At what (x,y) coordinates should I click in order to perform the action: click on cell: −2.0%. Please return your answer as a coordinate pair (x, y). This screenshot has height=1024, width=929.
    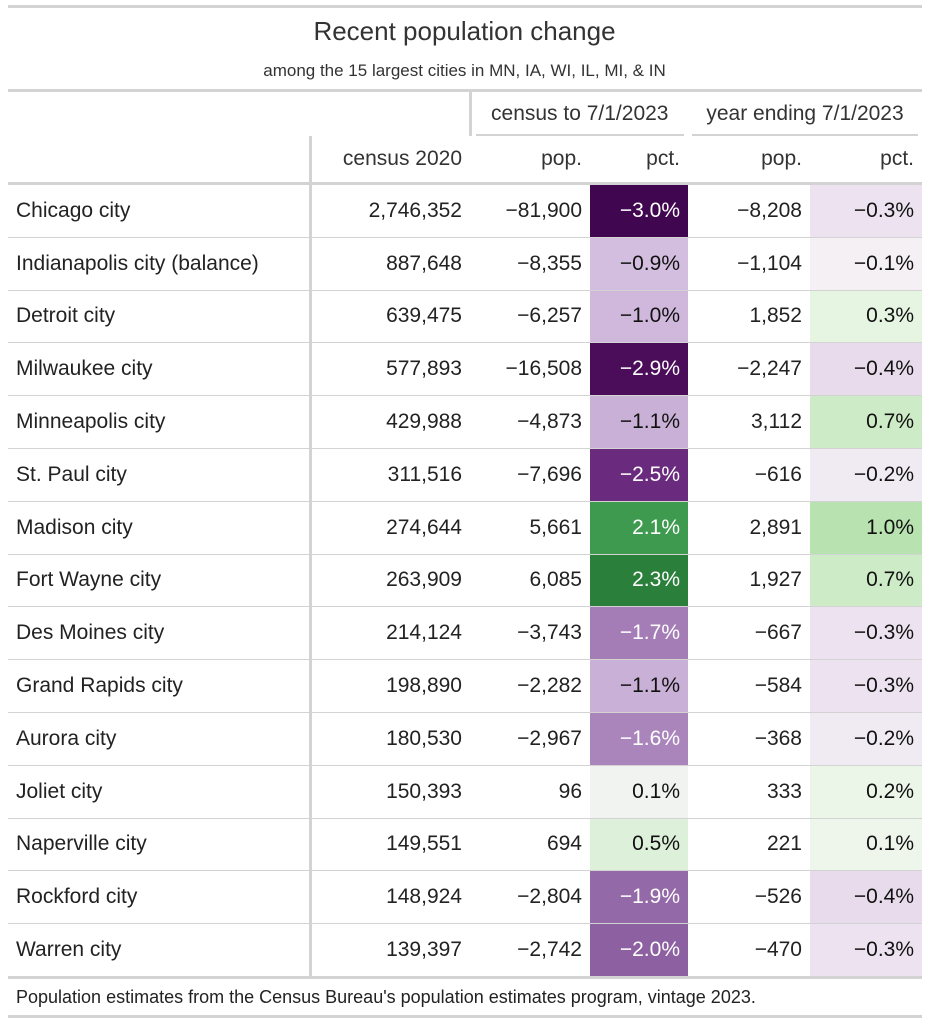
    Looking at the image, I should click on (639, 950).